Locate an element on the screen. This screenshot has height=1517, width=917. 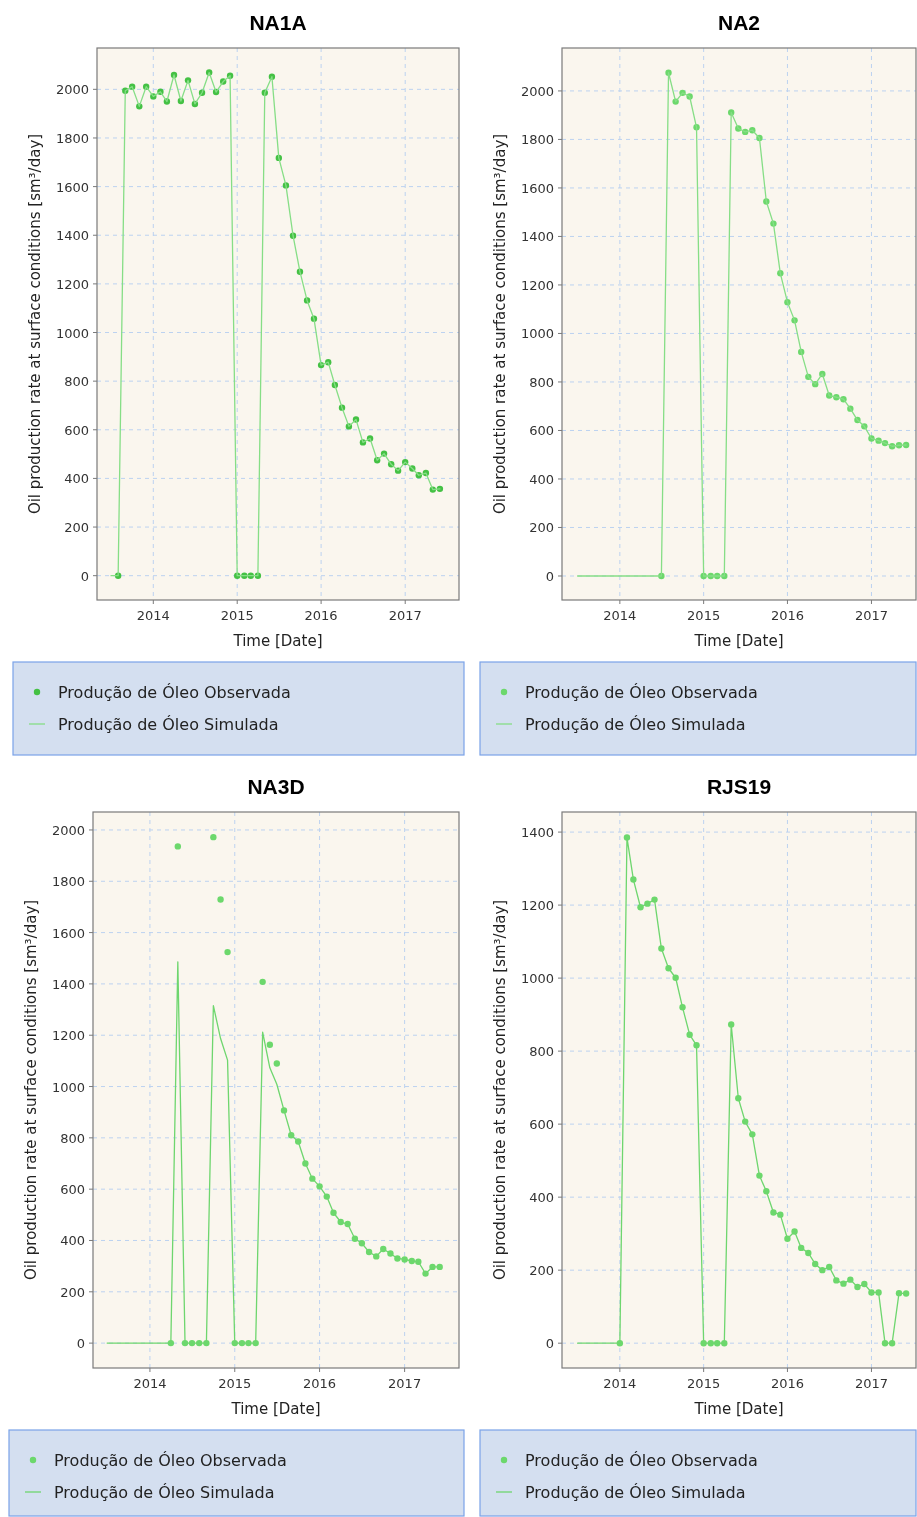
chart-title: RJS19 is located at coordinates (739, 786).